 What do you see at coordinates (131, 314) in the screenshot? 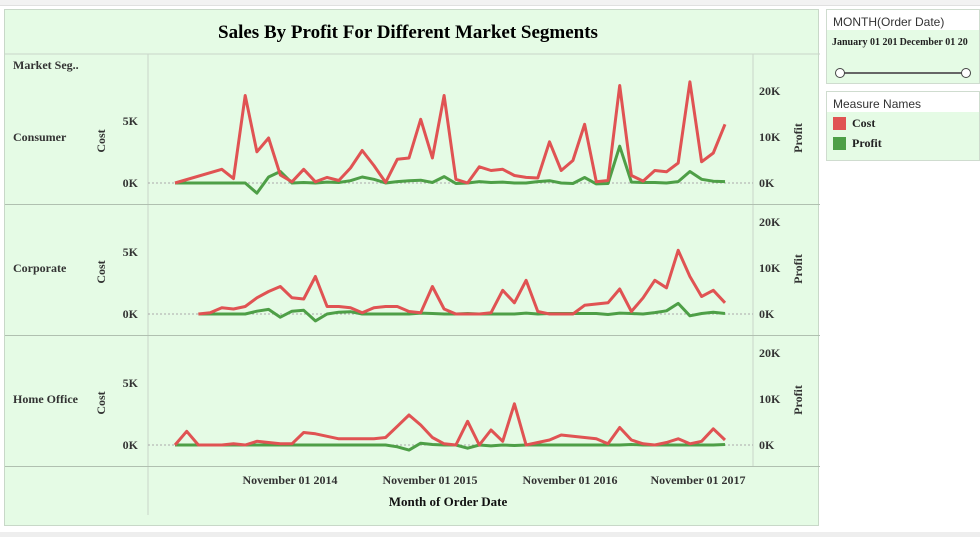
I see `left-tick-0k-corporate: 0K` at bounding box center [131, 314].